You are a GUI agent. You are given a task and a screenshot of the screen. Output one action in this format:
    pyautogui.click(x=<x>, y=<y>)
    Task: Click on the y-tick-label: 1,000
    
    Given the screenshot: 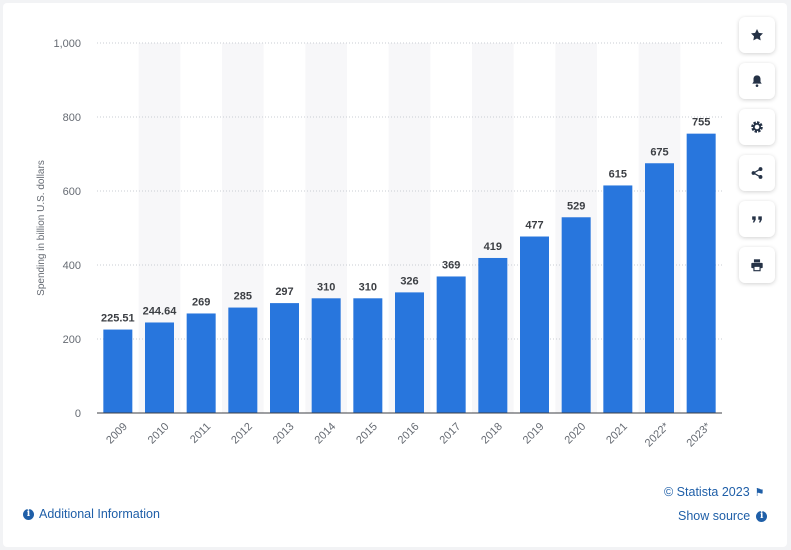 What is the action you would take?
    pyautogui.click(x=67, y=44)
    